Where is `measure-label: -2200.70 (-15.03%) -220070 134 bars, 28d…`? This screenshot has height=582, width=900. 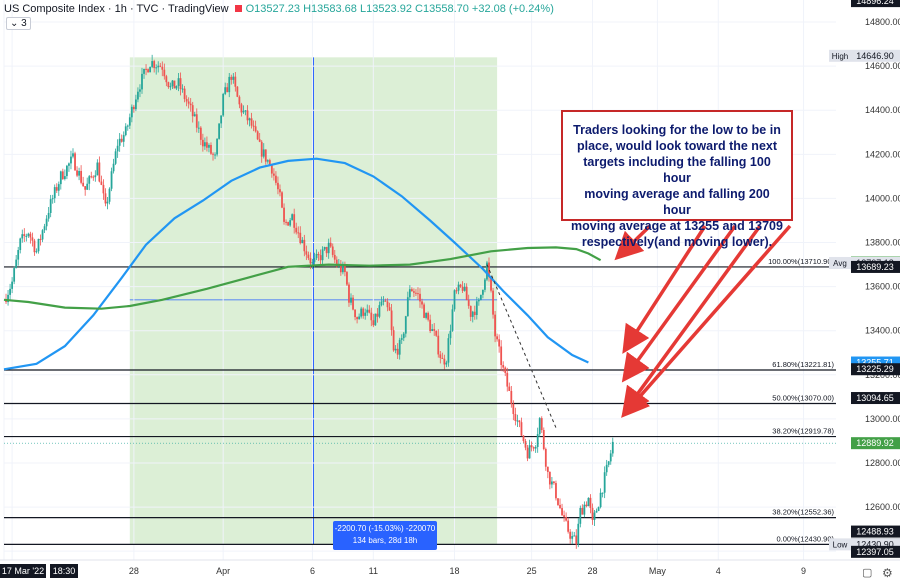
measure-label: -2200.70 (-15.03%) -220070 134 bars, 28d… is located at coordinates (385, 535).